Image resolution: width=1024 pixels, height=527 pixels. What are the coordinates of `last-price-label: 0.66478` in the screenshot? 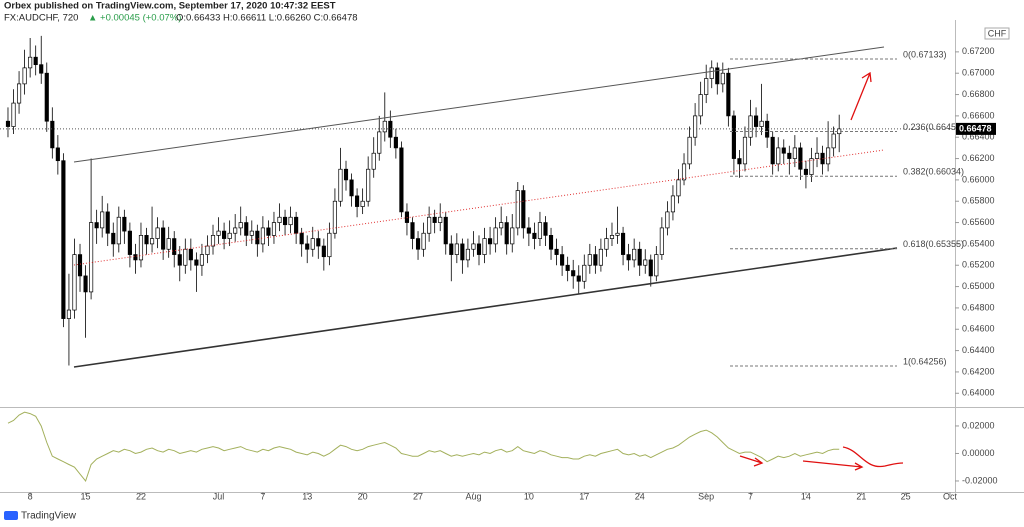 It's located at (975, 128).